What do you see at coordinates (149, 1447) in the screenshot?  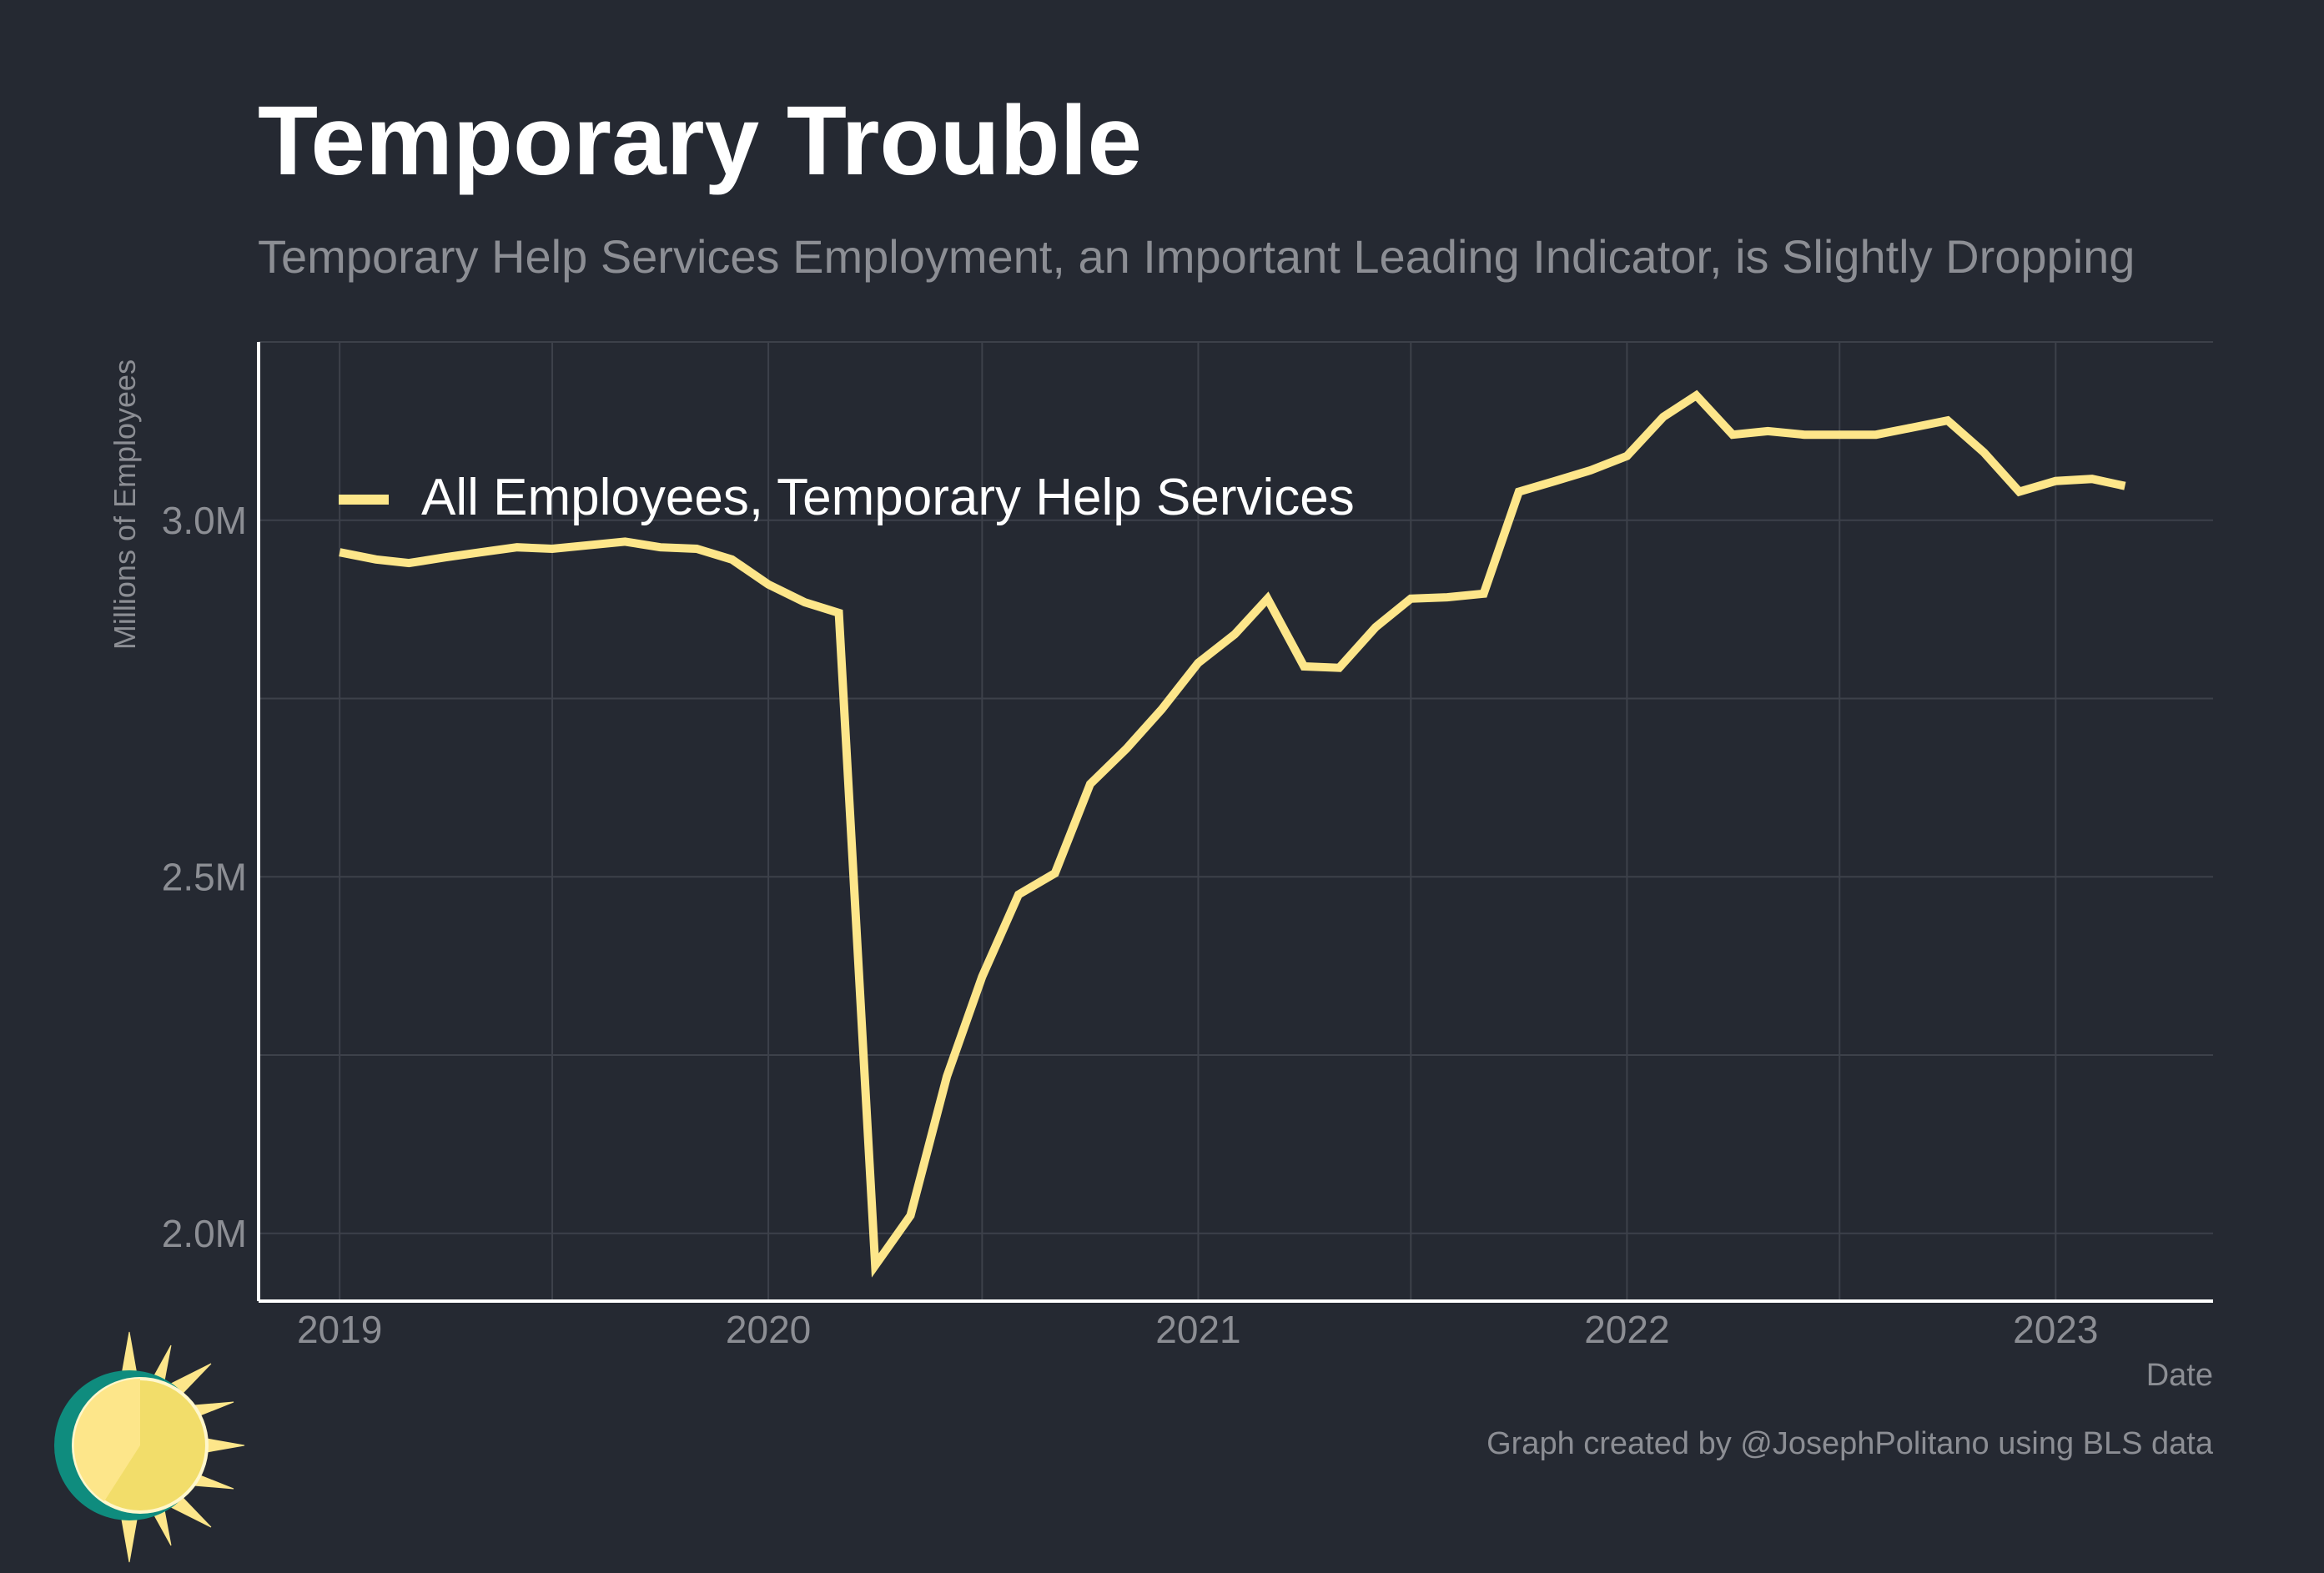 I see `sun-logo-icon` at bounding box center [149, 1447].